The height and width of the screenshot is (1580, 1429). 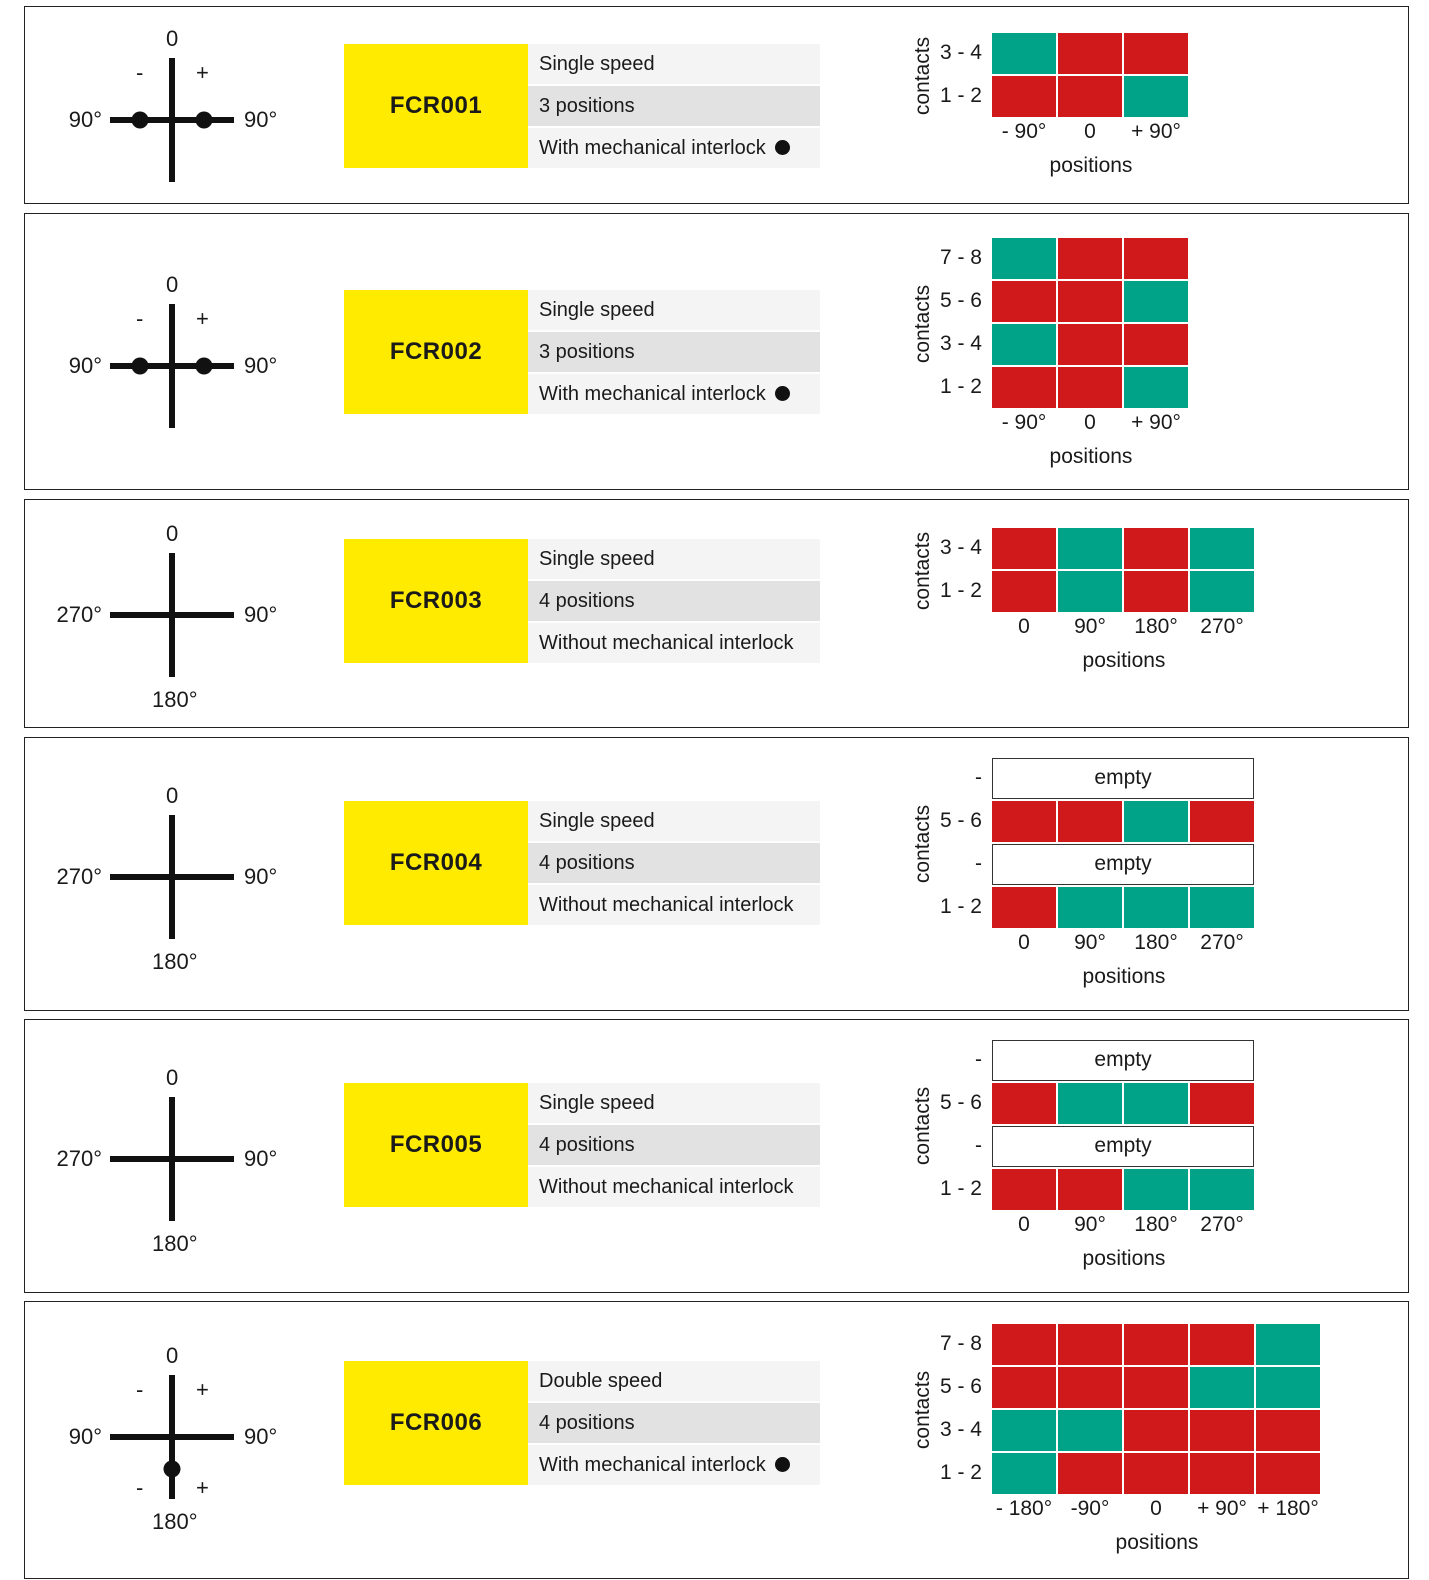 What do you see at coordinates (140, 1487) in the screenshot?
I see `diagram-label-bottom-minus: -` at bounding box center [140, 1487].